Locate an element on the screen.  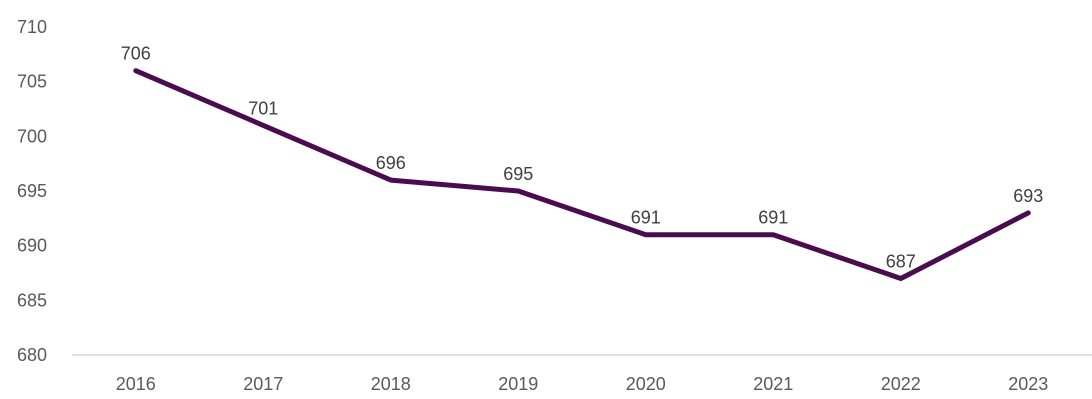
x-tick-label: 2023 is located at coordinates (1028, 384).